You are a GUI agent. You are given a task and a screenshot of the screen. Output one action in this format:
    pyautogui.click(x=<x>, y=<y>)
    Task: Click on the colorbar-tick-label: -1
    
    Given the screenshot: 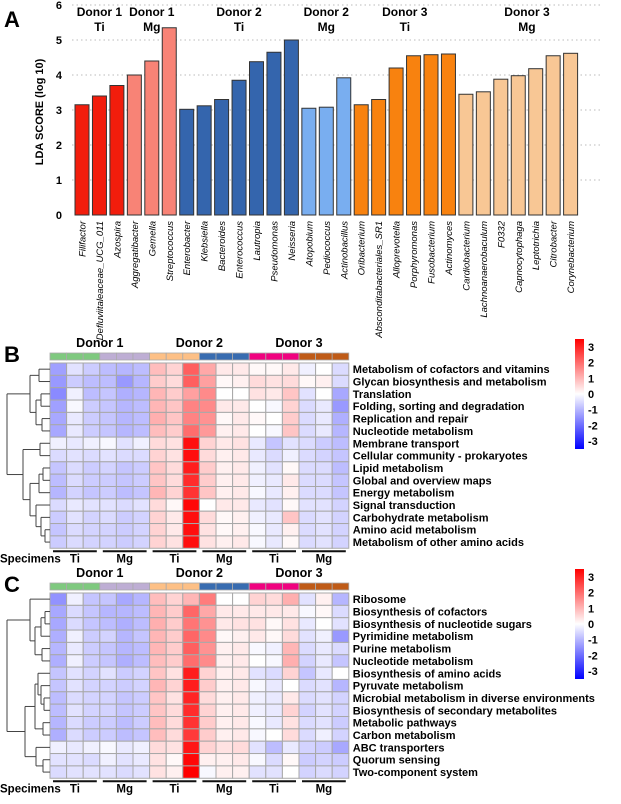 What is the action you would take?
    pyautogui.click(x=593, y=641)
    